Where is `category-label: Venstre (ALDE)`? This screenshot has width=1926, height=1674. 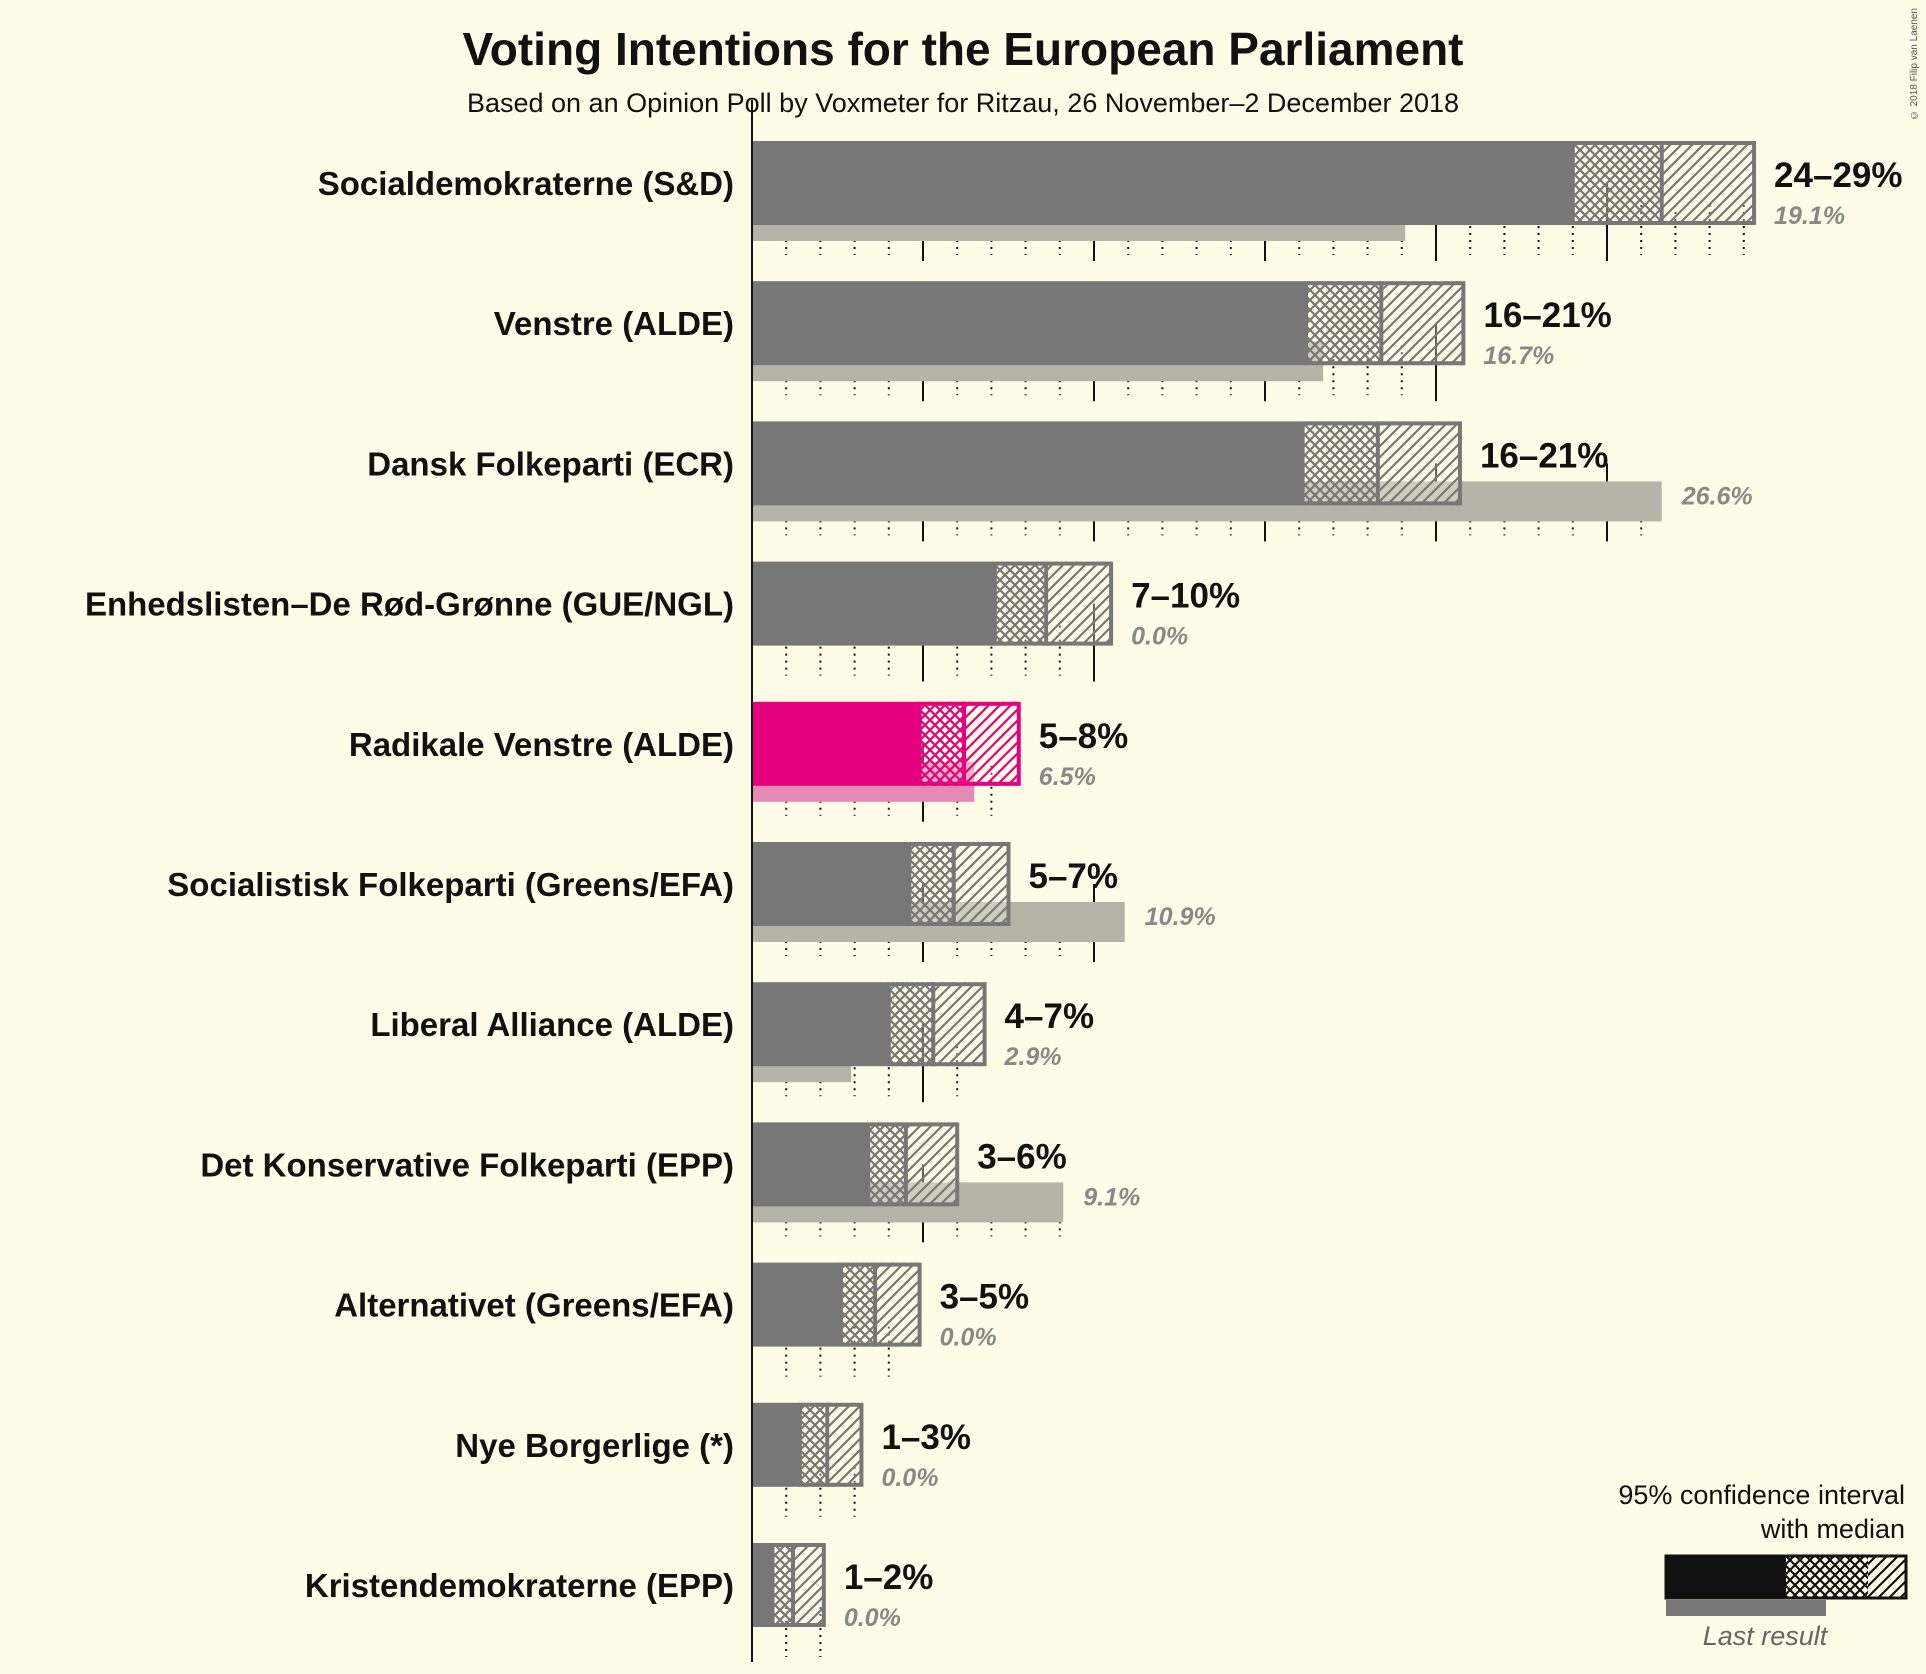
category-label: Venstre (ALDE) is located at coordinates (614, 323).